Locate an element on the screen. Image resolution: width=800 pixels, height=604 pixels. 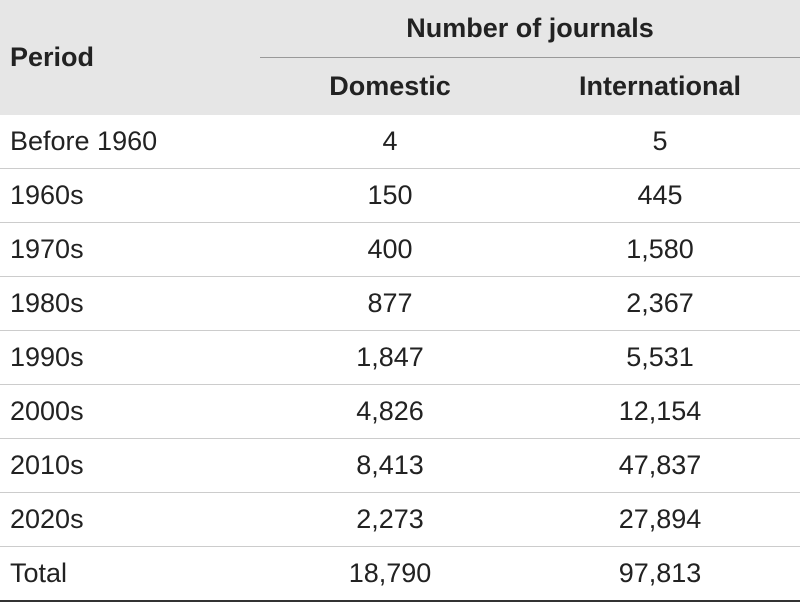
table-row: 2000s 4,826 12,154 is located at coordinates (400, 411).